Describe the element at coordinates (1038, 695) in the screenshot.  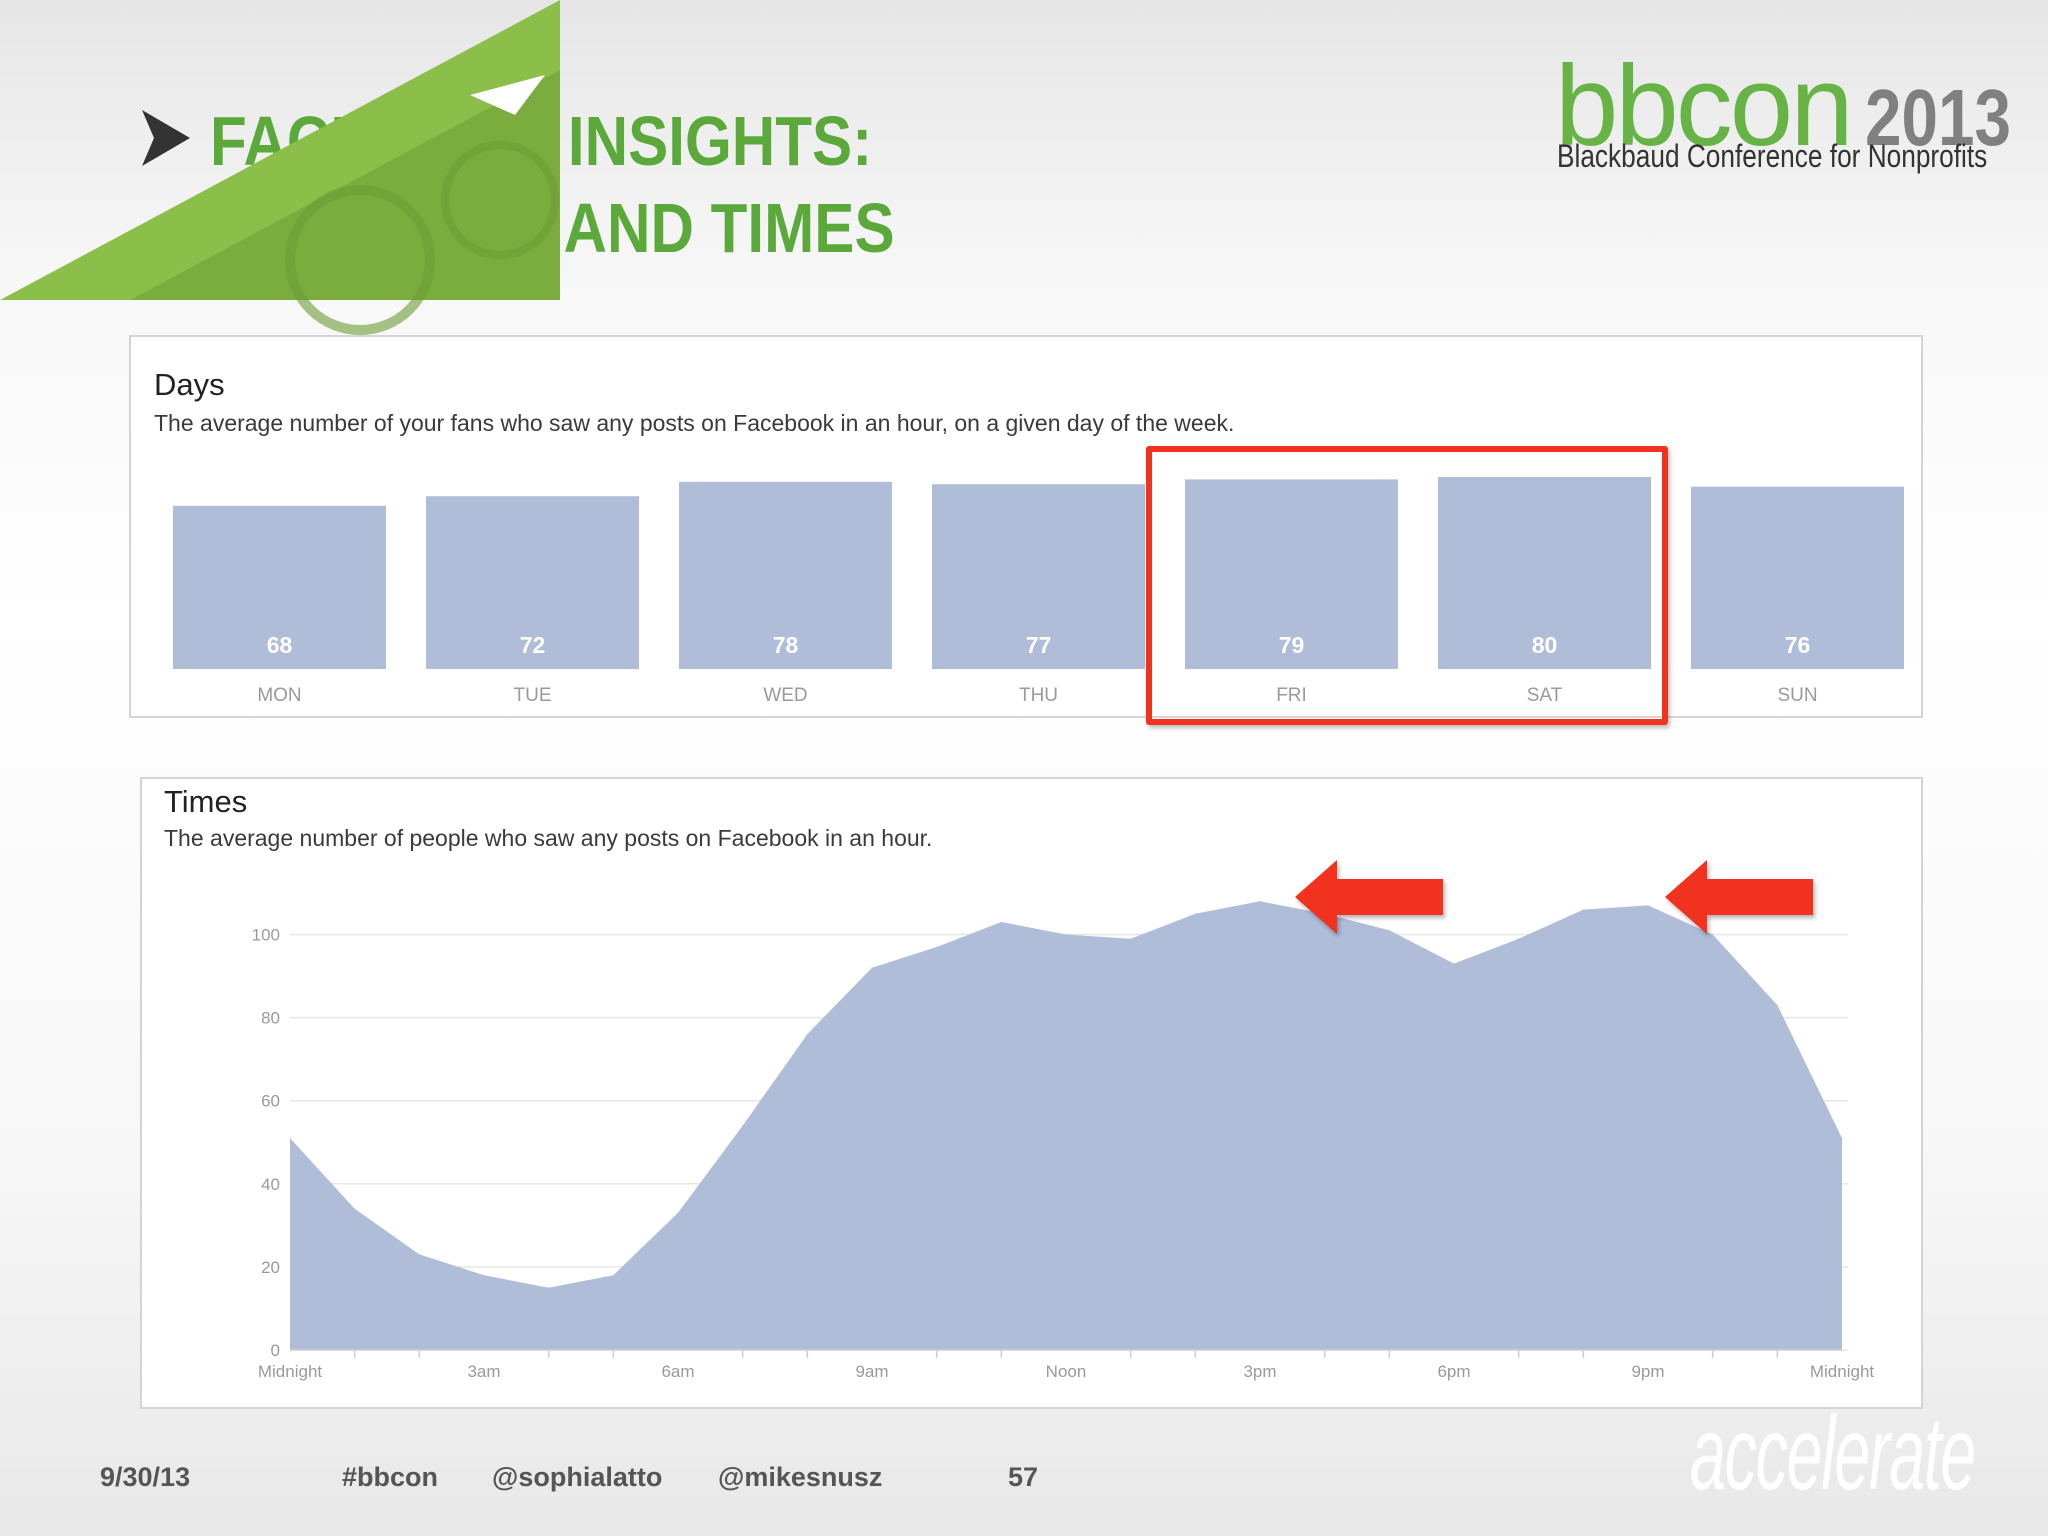
I see `bar-category-thu: THU` at that location.